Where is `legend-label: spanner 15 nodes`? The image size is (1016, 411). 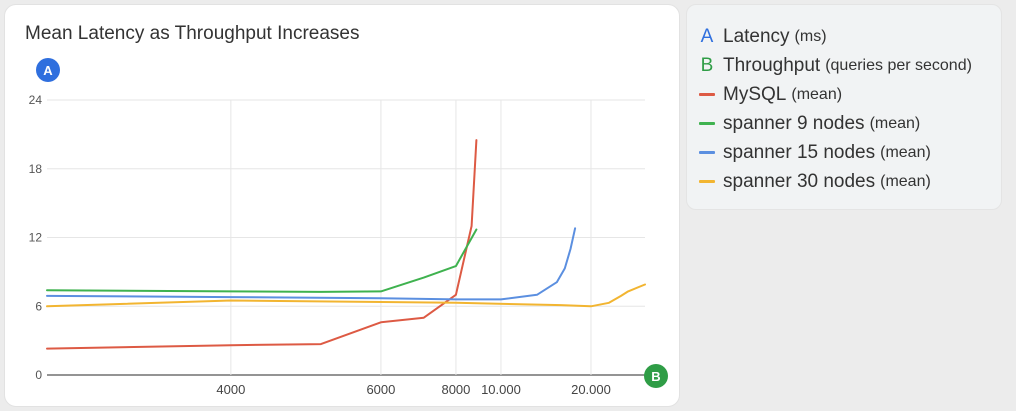 legend-label: spanner 15 nodes is located at coordinates (799, 152).